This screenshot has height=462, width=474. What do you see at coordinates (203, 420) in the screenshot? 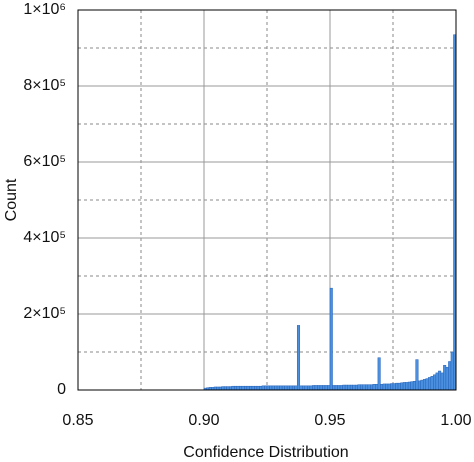
I see `x-tick-label: 0.90` at bounding box center [203, 420].